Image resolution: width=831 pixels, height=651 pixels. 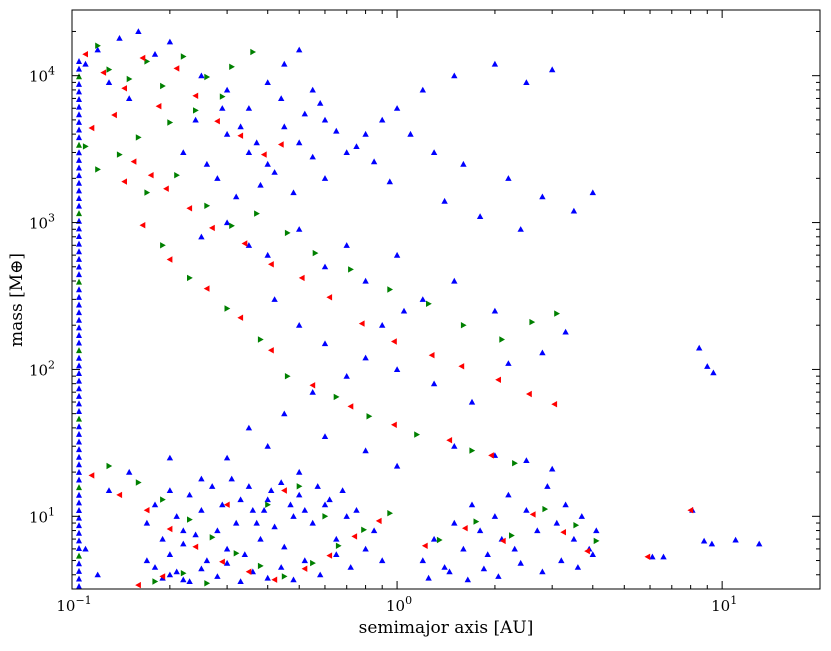 I want to click on y-tick-label: 10², so click(x=42, y=368).